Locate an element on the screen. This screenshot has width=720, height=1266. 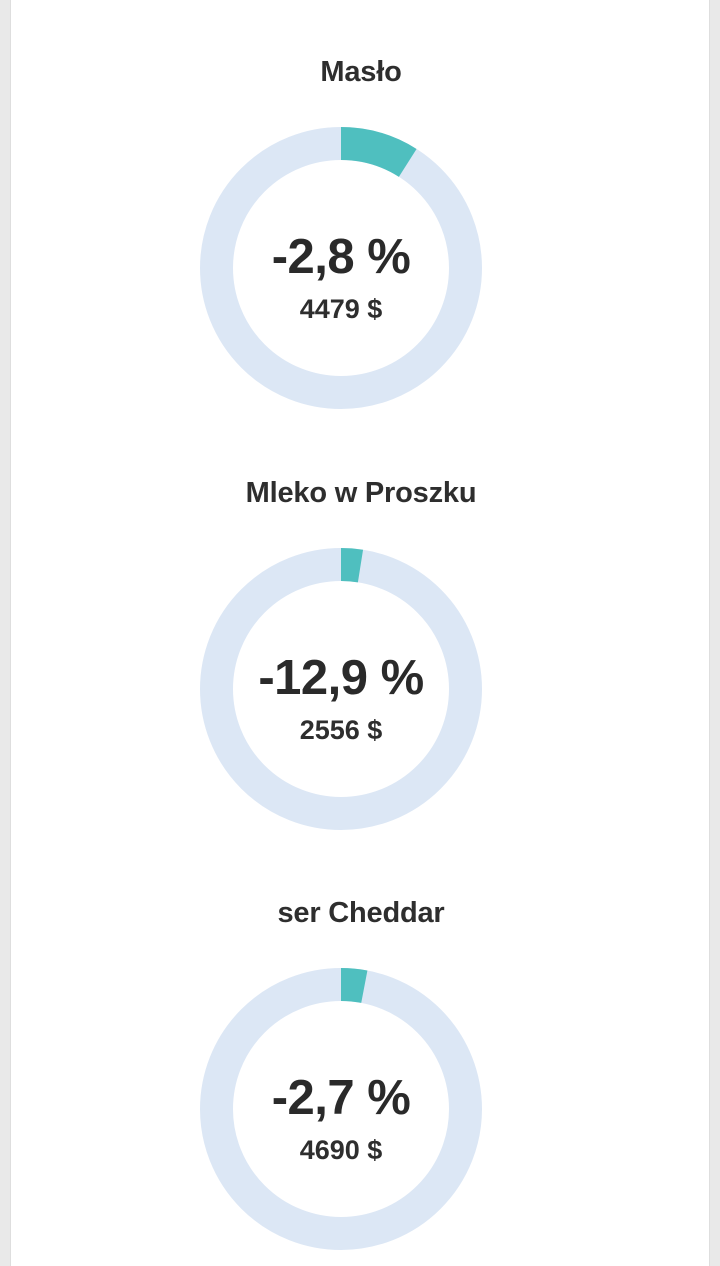
donut-center: -2,7 % 4690 $ is located at coordinates (341, 1109).